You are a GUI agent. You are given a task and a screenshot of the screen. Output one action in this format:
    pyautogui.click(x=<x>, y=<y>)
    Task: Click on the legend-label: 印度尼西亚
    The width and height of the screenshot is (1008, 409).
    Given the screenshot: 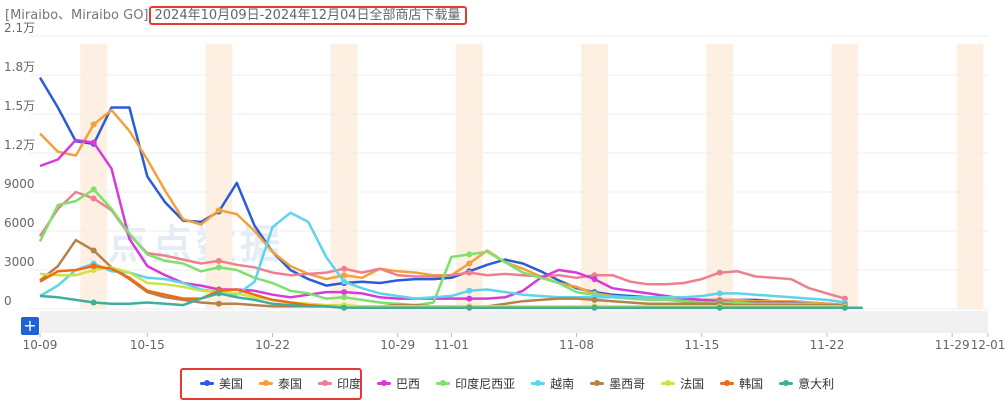 What is the action you would take?
    pyautogui.click(x=485, y=384)
    